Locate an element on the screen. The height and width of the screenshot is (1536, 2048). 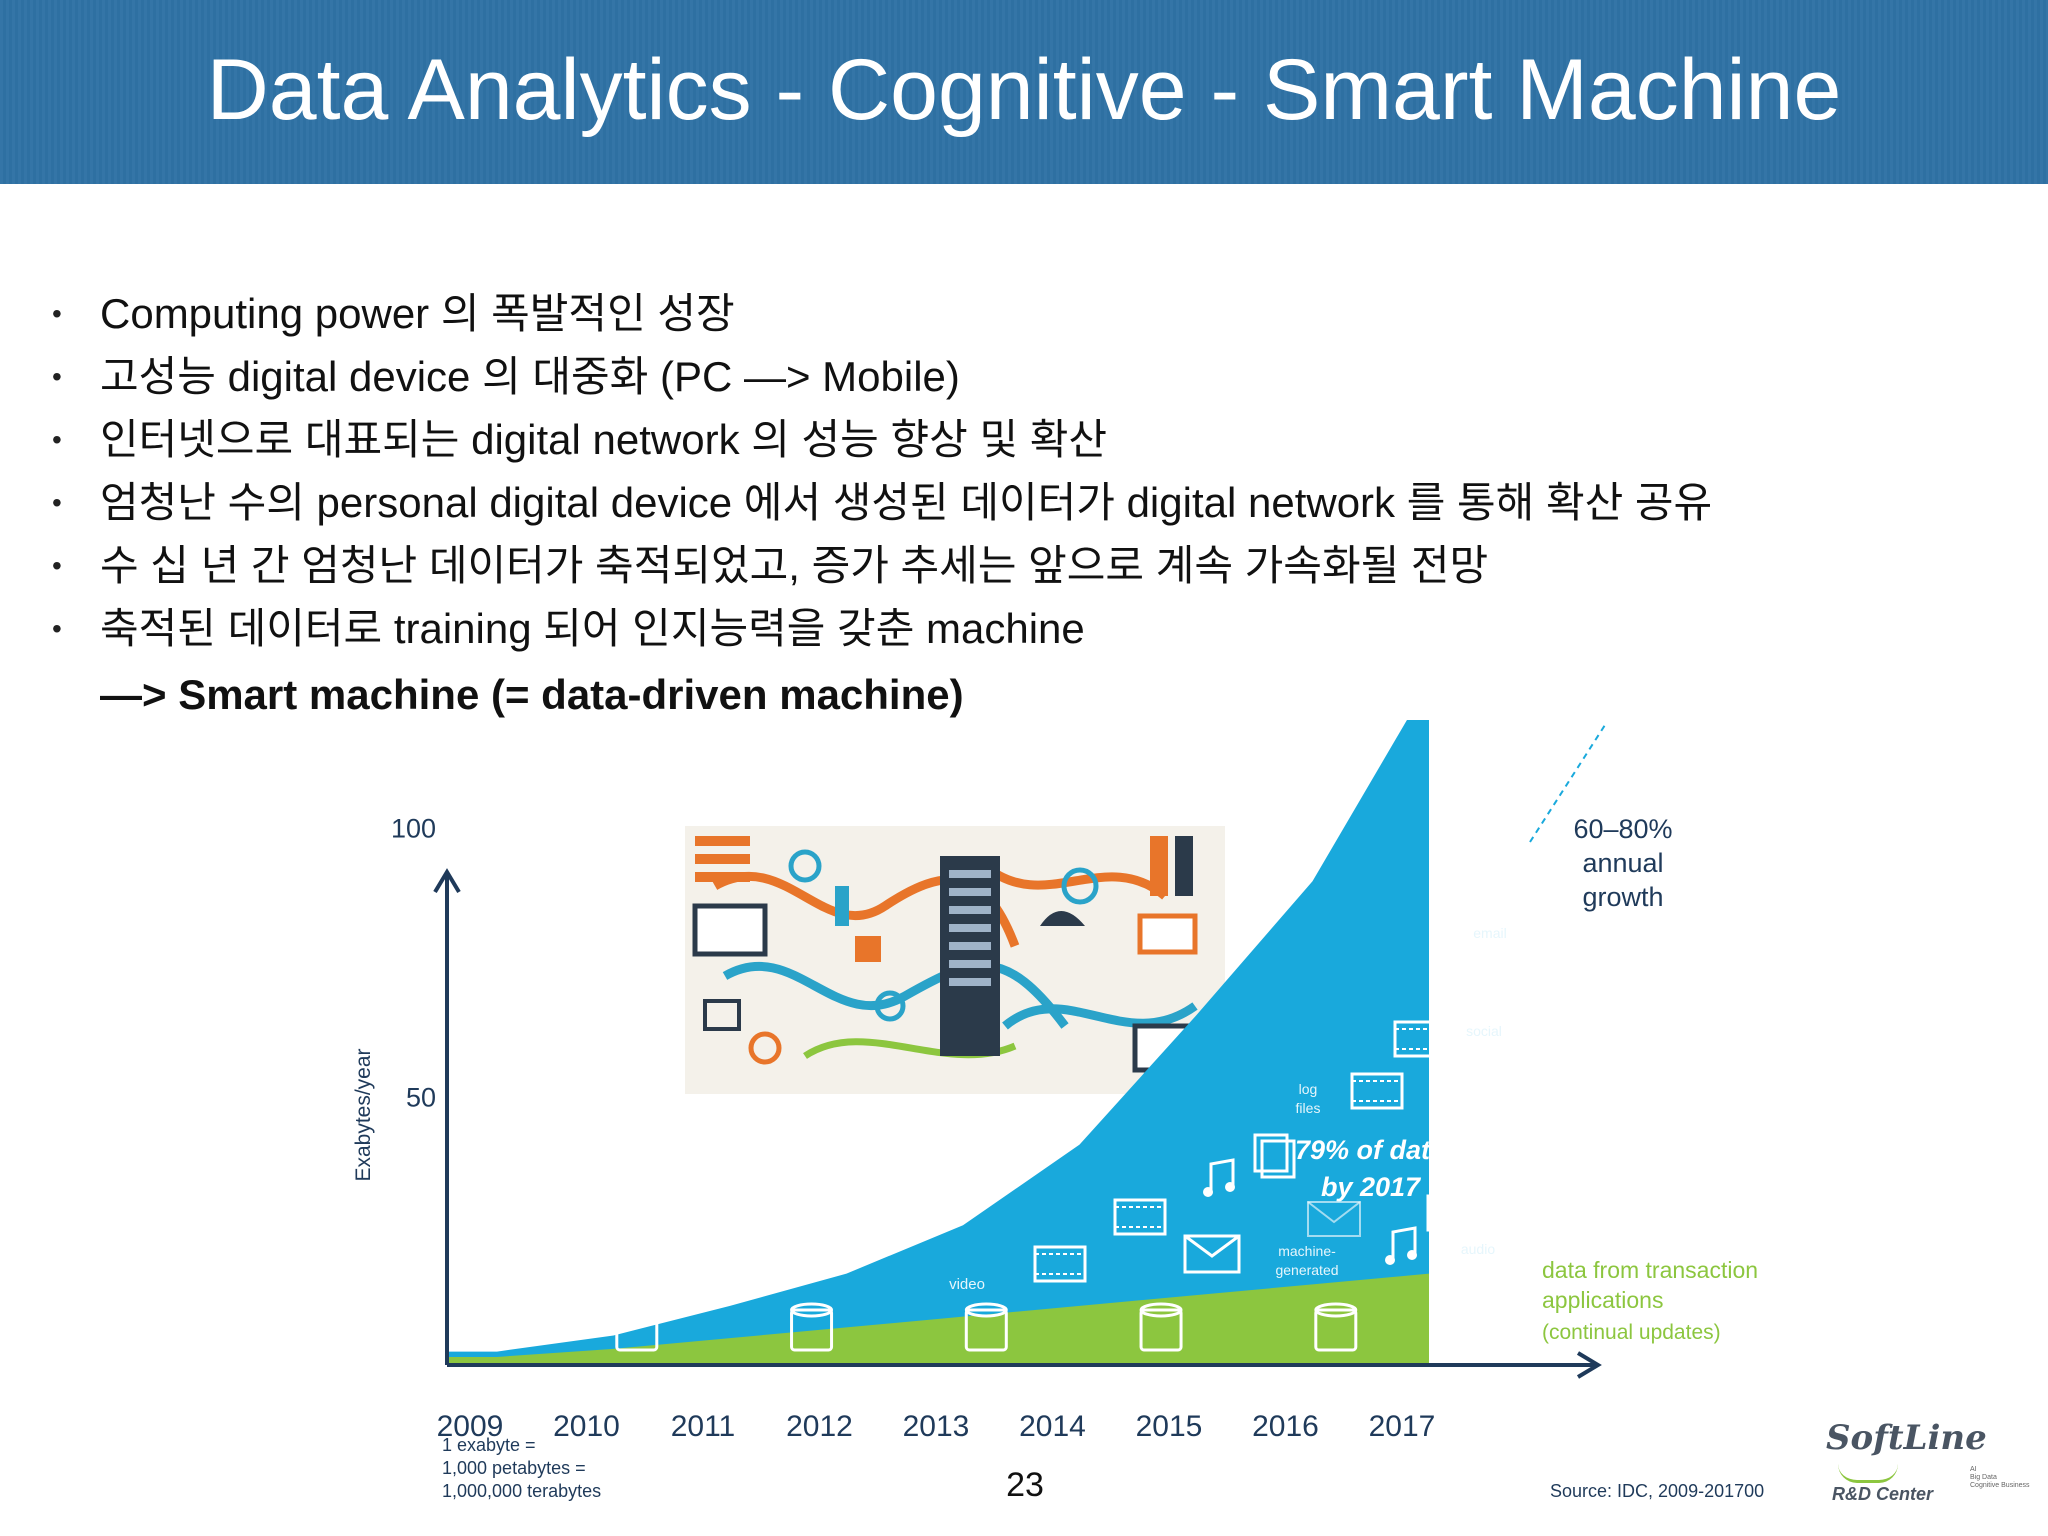
bullet-item: • 고성능 digital device 의 대중화 (PC —> Mobile) is located at coordinates (1028, 376).